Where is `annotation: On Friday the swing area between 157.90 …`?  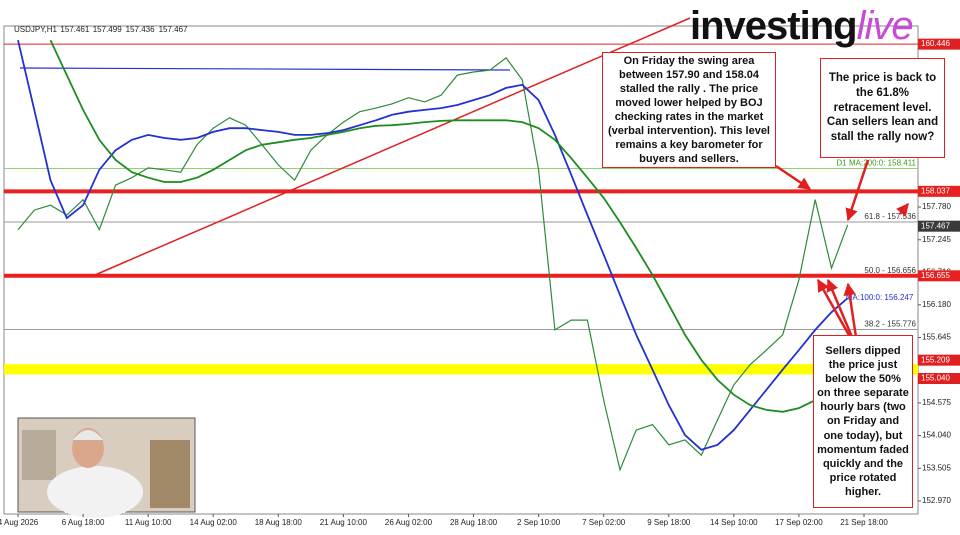 annotation: On Friday the swing area between 157.90 … is located at coordinates (689, 110).